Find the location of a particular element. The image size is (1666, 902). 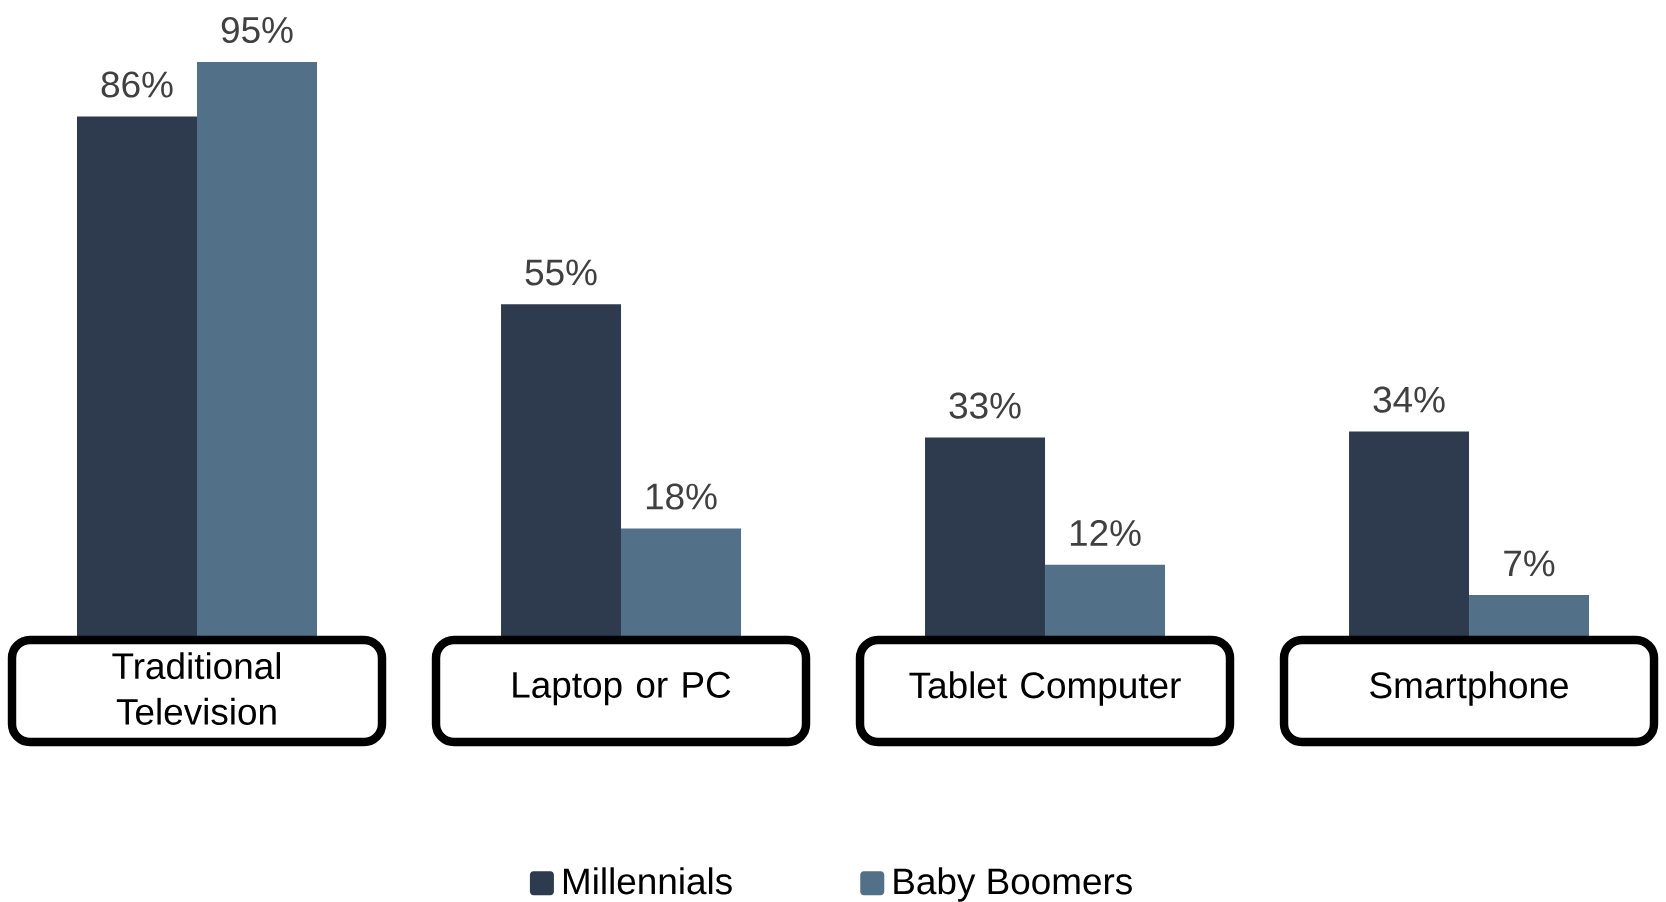

data-label: 33% is located at coordinates (985, 405).